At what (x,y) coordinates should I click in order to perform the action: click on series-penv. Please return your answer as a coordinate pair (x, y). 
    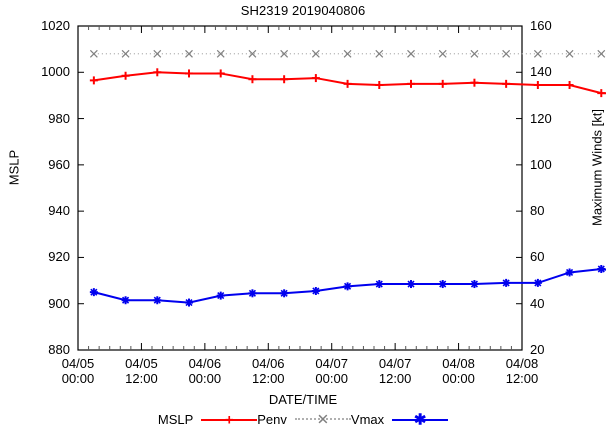
    Looking at the image, I should click on (347, 53).